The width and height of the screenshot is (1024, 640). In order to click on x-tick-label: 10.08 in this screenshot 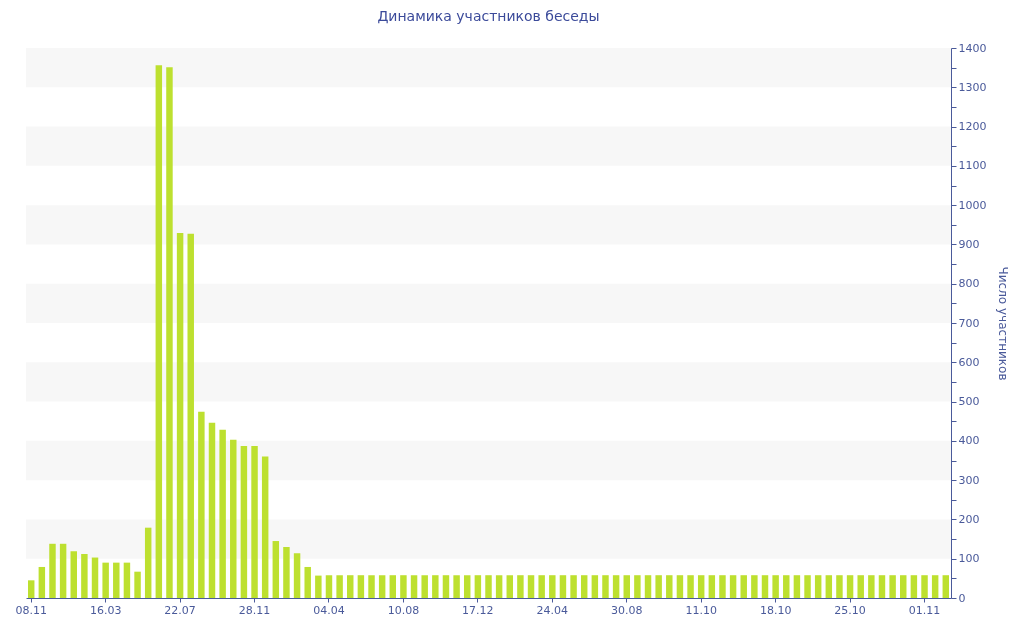, I will do `click(403, 610)`.